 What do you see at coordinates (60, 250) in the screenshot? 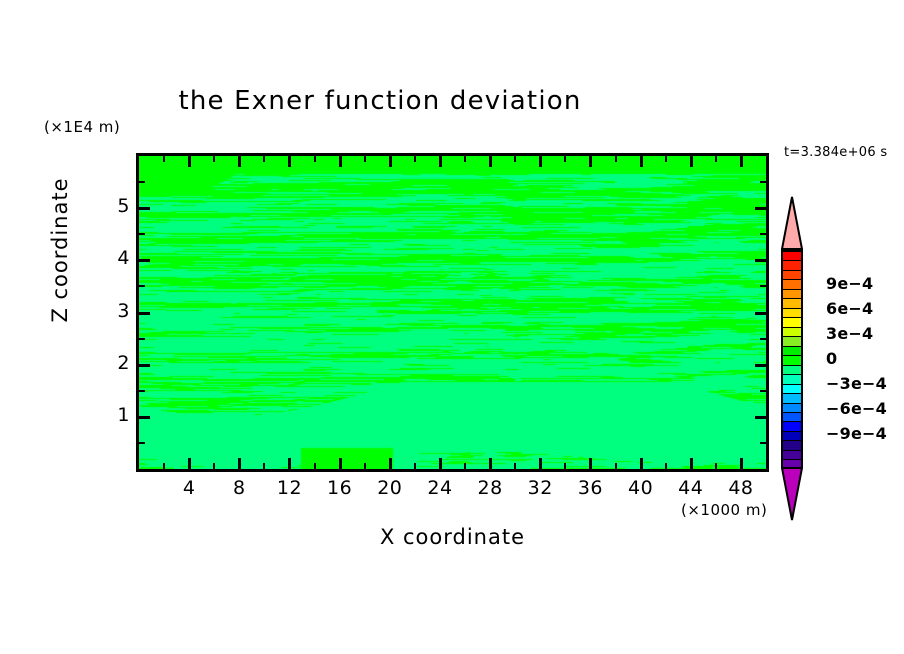
I see `y-axis-title: Z coordinate` at bounding box center [60, 250].